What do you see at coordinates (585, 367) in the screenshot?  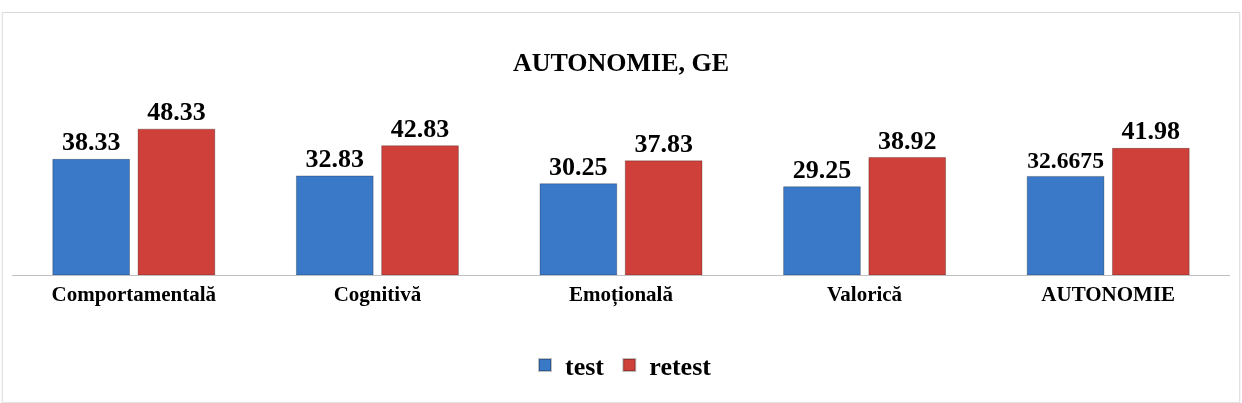 I see `legend-label: test` at bounding box center [585, 367].